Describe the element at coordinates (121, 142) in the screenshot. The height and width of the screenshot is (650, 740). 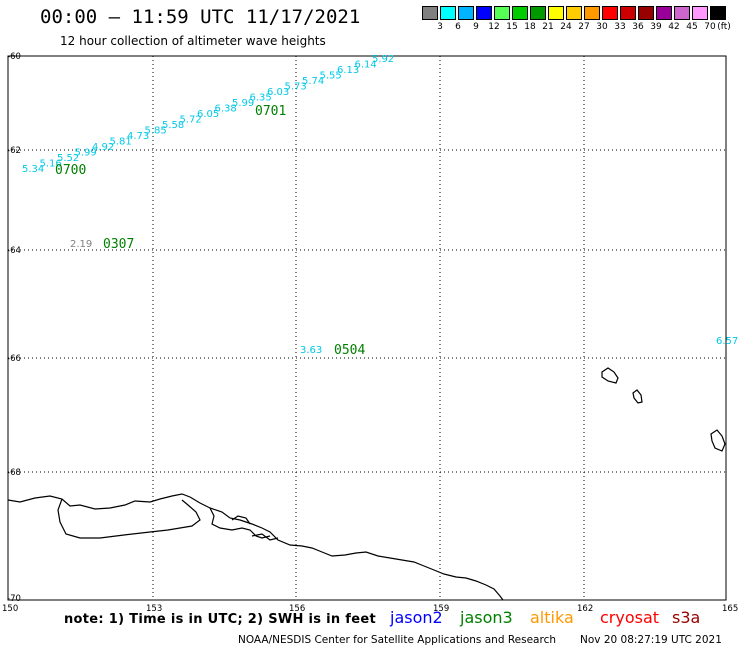
I see `wave-height-value: 5.81` at that location.